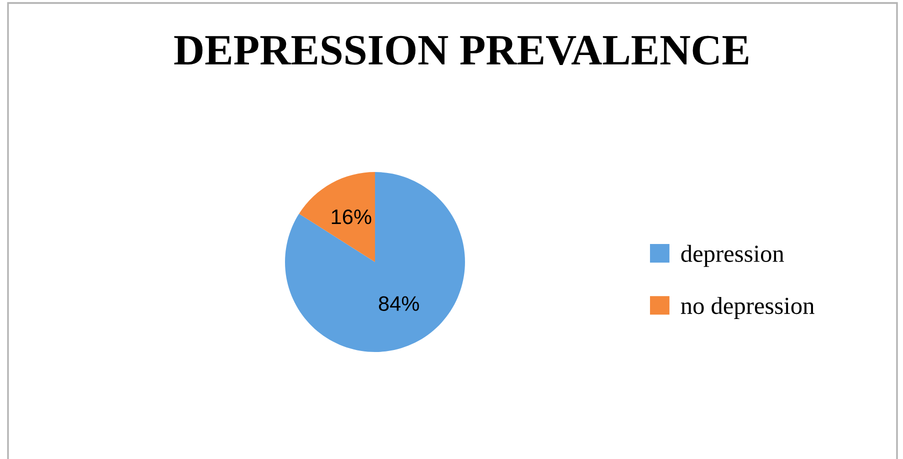 The height and width of the screenshot is (459, 903). Describe the element at coordinates (732, 255) in the screenshot. I see `legend-label: depression` at that location.